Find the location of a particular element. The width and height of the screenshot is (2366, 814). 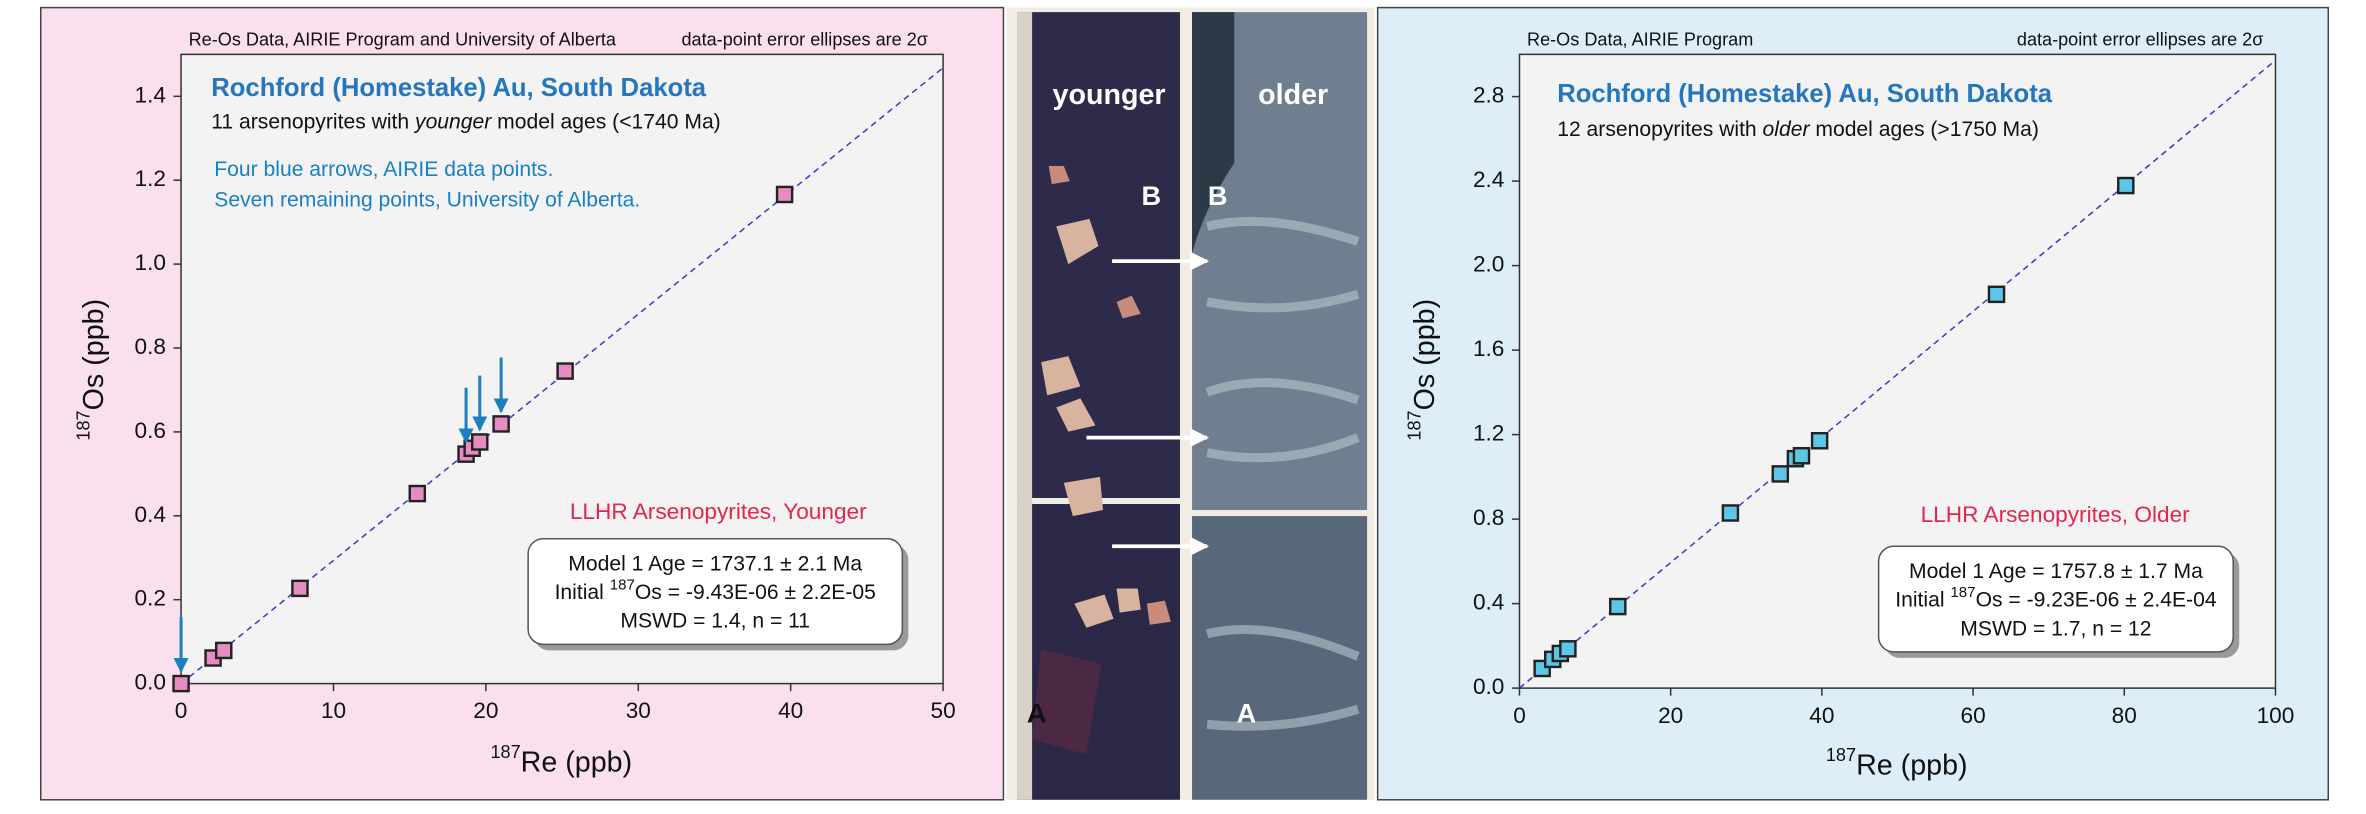

chart-subtitle-part: younger is located at coordinates (452, 121).